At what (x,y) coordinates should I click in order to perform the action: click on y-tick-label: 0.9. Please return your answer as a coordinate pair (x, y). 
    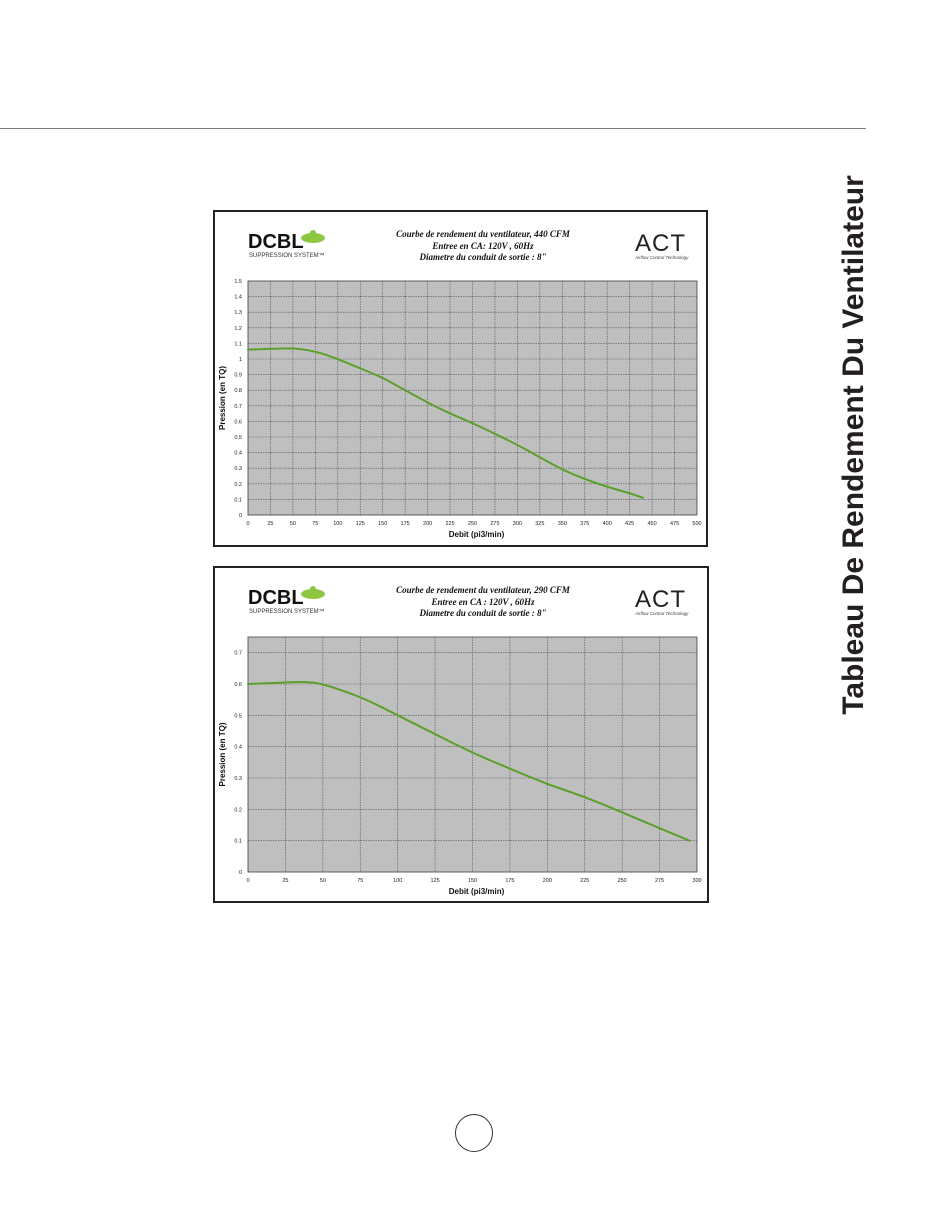
    Looking at the image, I should click on (238, 376).